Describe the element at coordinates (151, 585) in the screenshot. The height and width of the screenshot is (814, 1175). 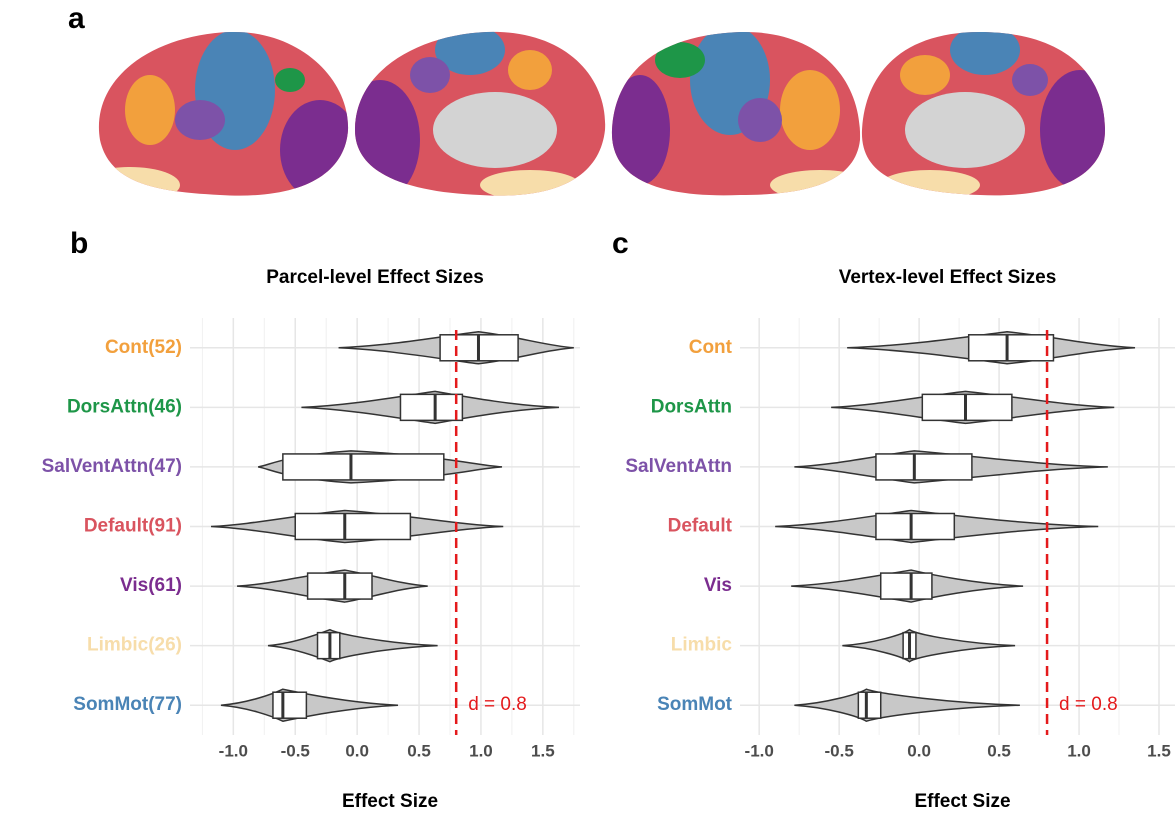
I see `category-label: Vis(61)` at that location.